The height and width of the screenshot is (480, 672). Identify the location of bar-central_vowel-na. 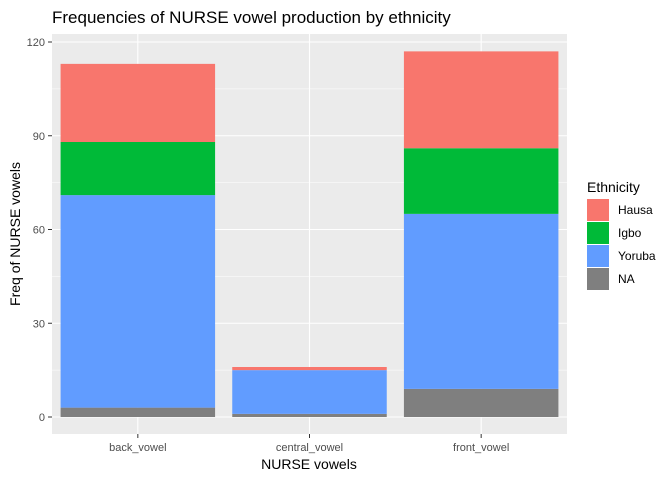
(309, 415).